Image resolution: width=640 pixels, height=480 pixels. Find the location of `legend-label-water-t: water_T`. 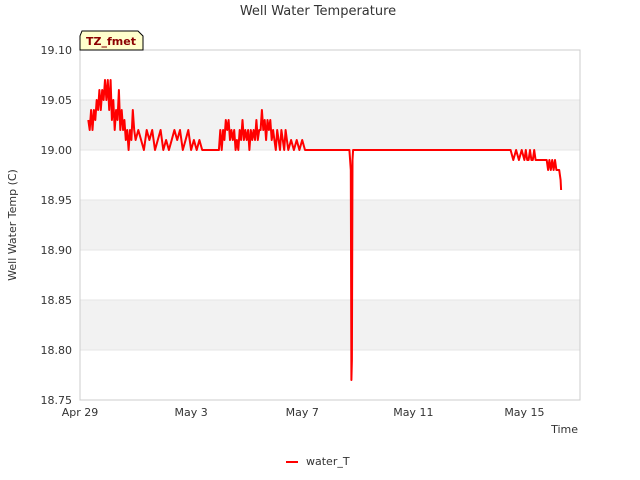

legend-label-water-t: water_T is located at coordinates (328, 461).